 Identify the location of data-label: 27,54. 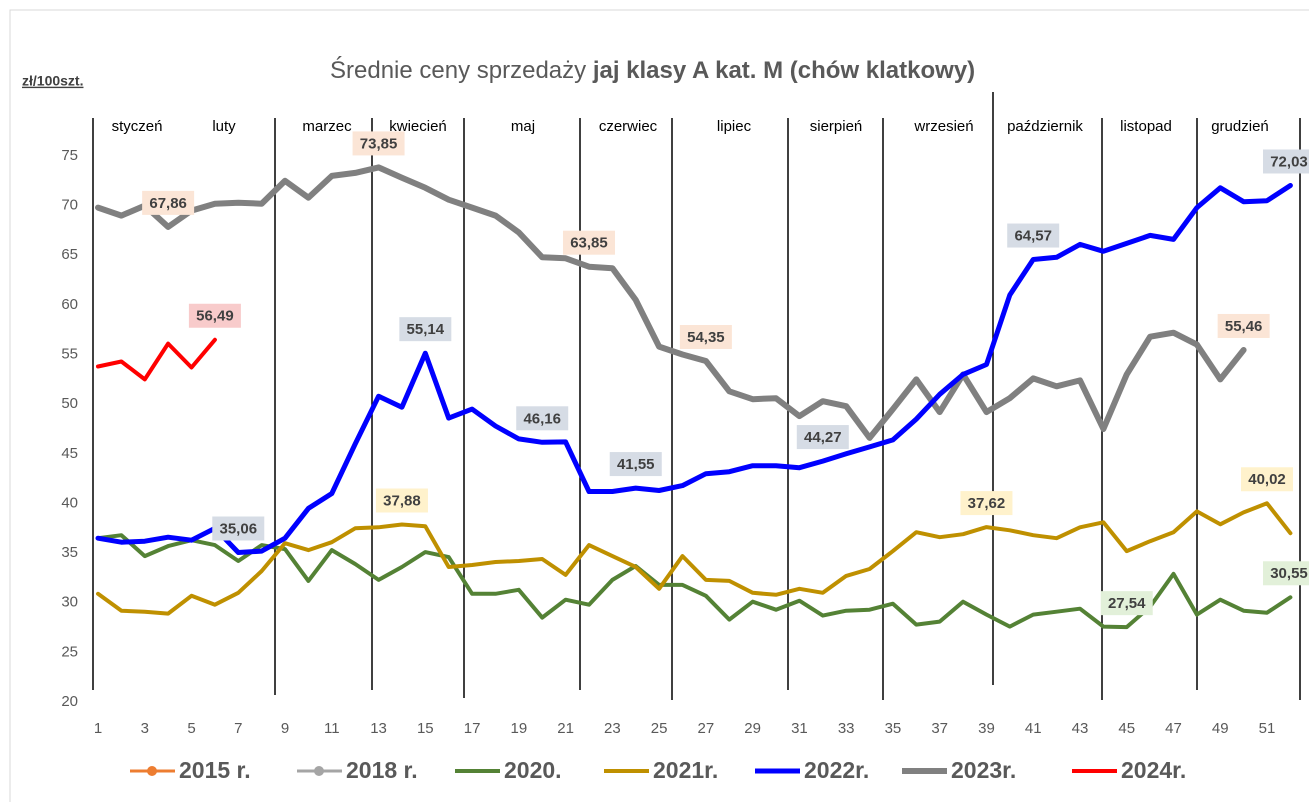
(1127, 603).